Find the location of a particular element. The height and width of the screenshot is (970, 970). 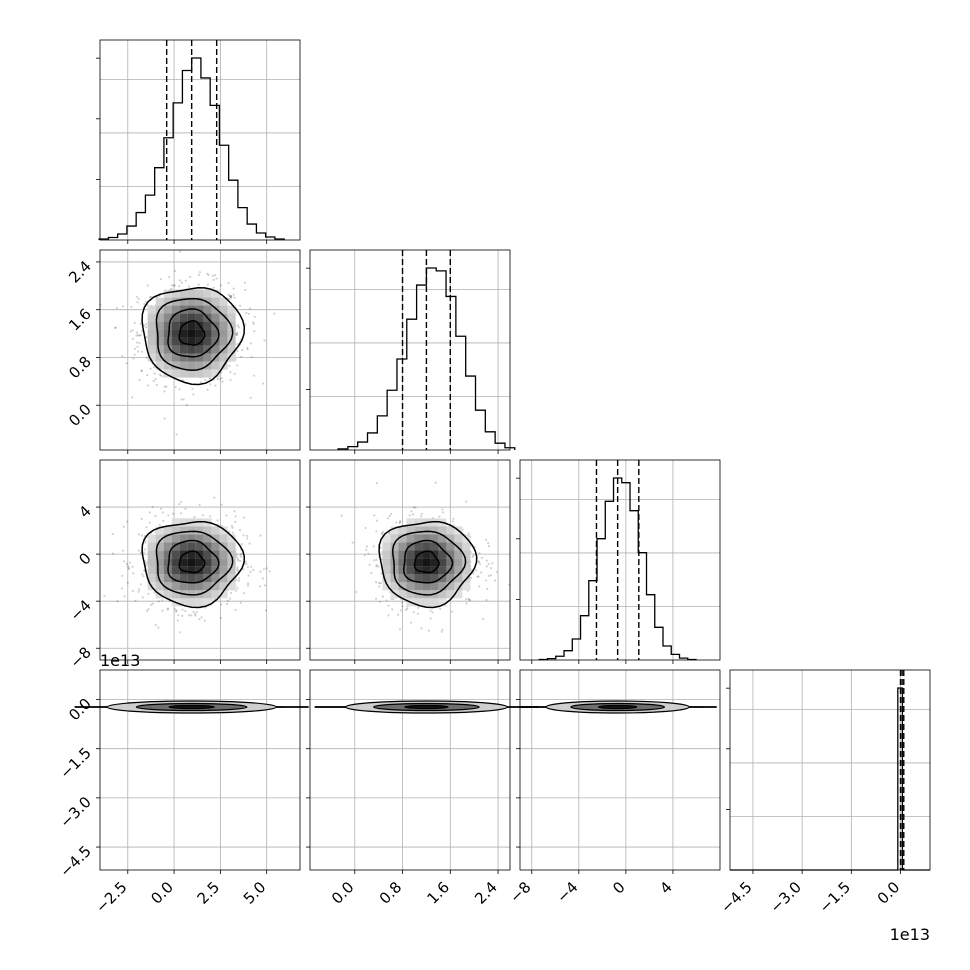

x-tick-label: 0.0 is located at coordinates (889, 893).